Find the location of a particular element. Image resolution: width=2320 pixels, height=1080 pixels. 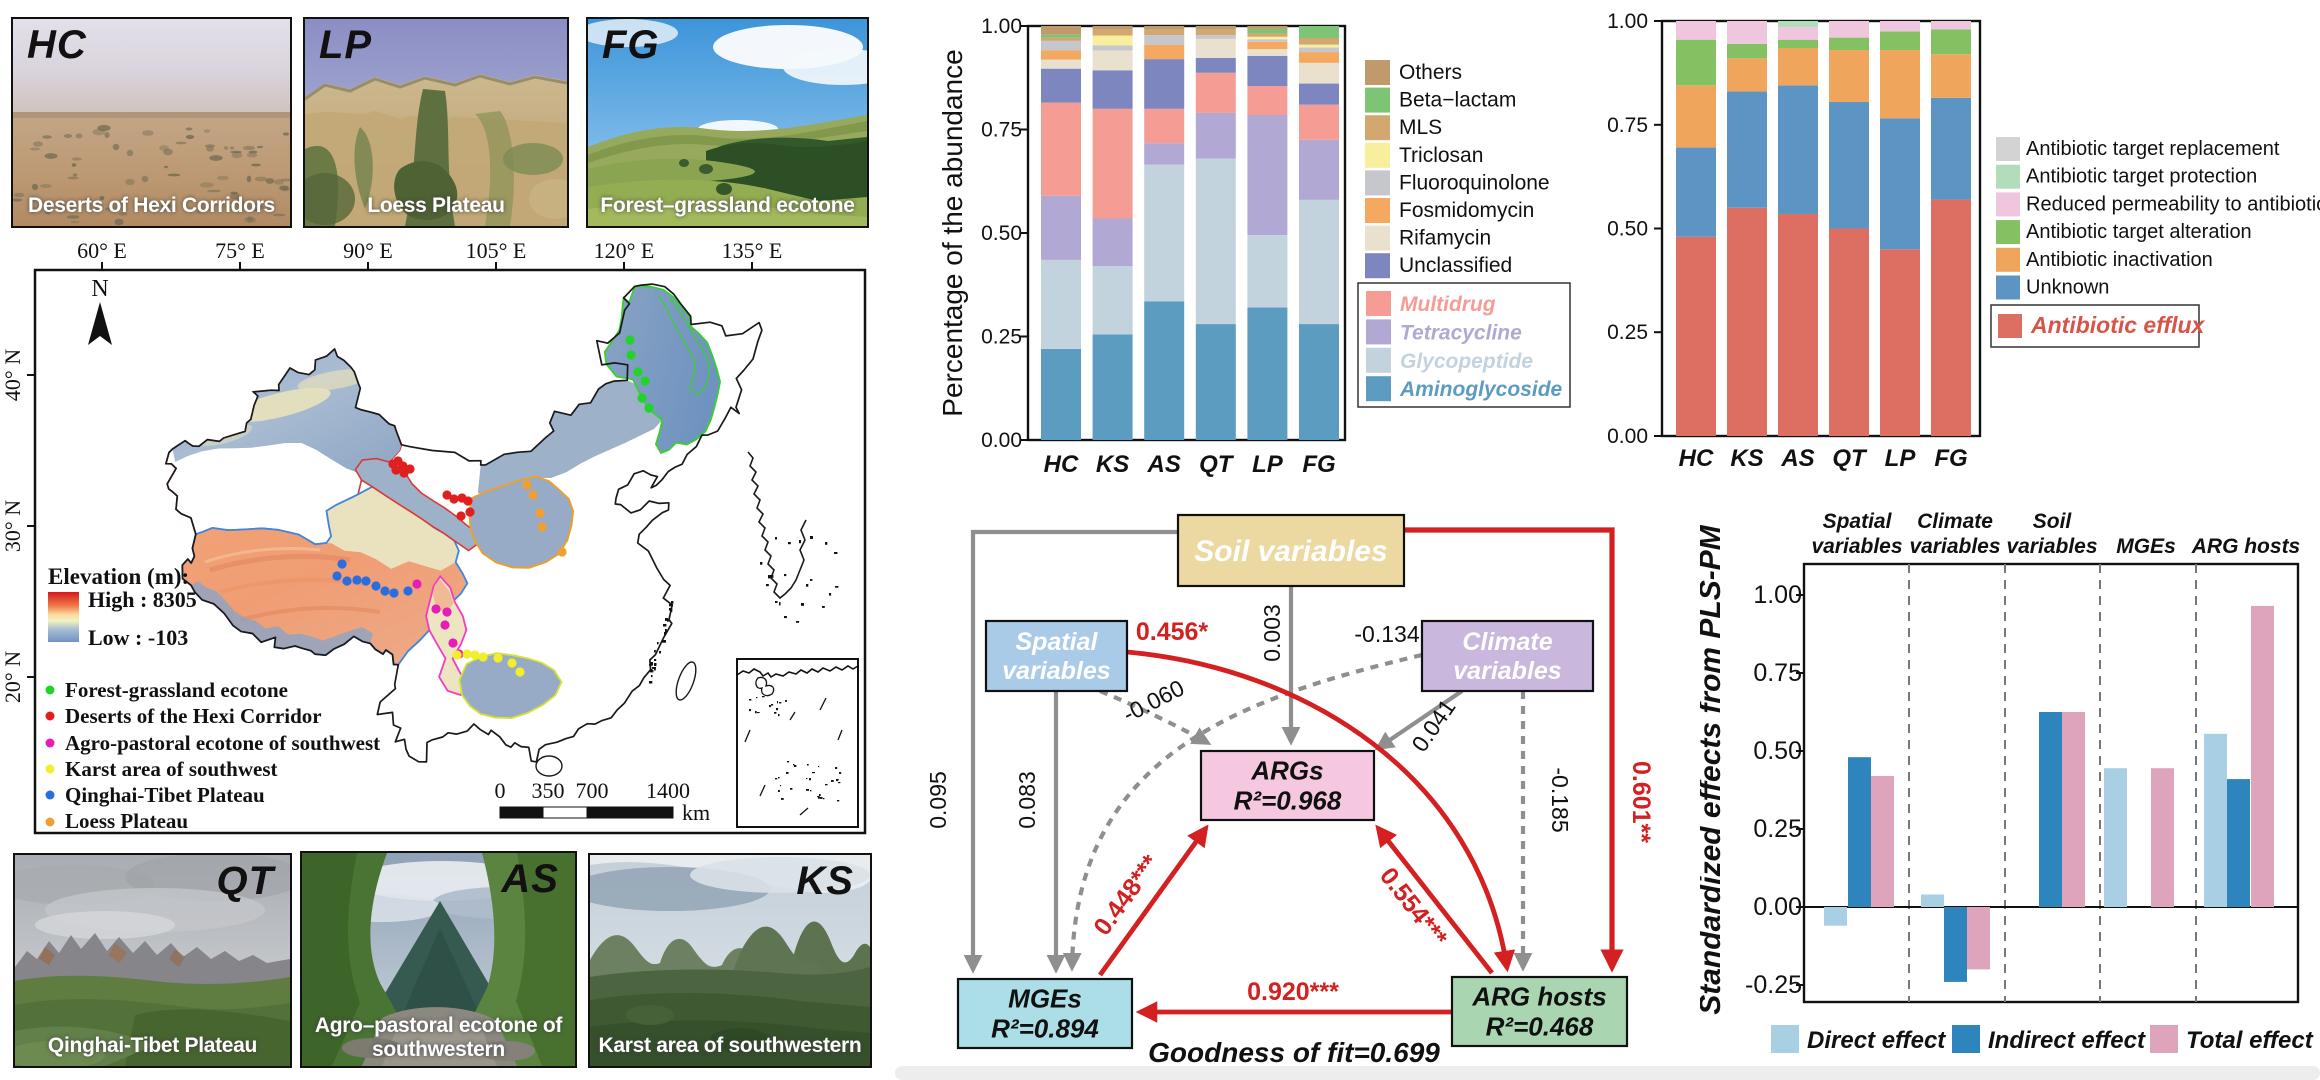

svg-text:Reduced permeability to antibi: Reduced permeability to antibiotic is located at coordinates (2173, 204).